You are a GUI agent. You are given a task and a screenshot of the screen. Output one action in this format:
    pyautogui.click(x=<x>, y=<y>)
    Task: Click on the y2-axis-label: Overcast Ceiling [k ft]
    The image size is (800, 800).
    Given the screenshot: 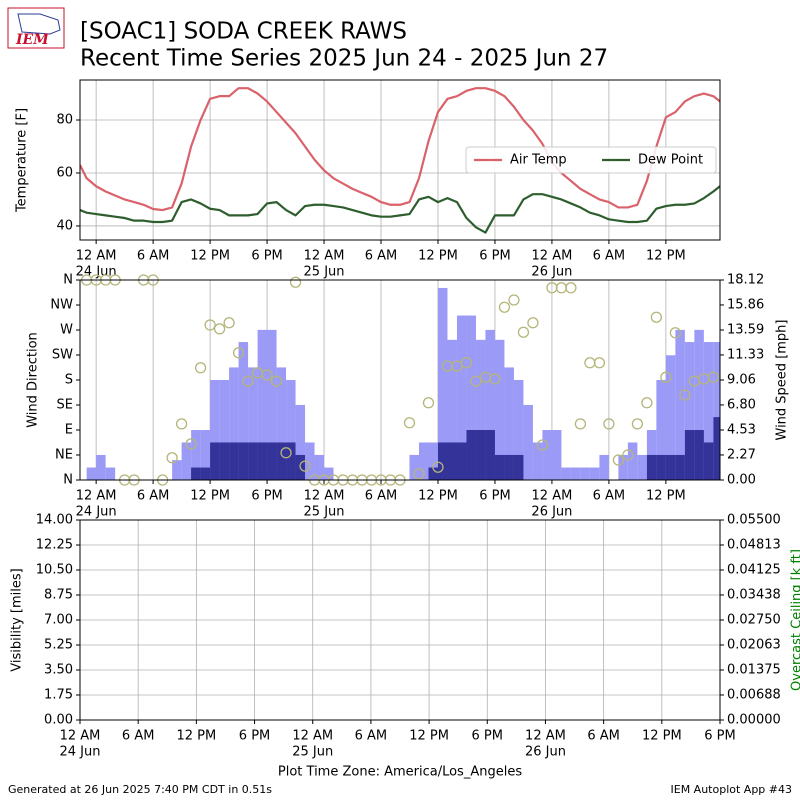 What is the action you would take?
    pyautogui.click(x=795, y=620)
    